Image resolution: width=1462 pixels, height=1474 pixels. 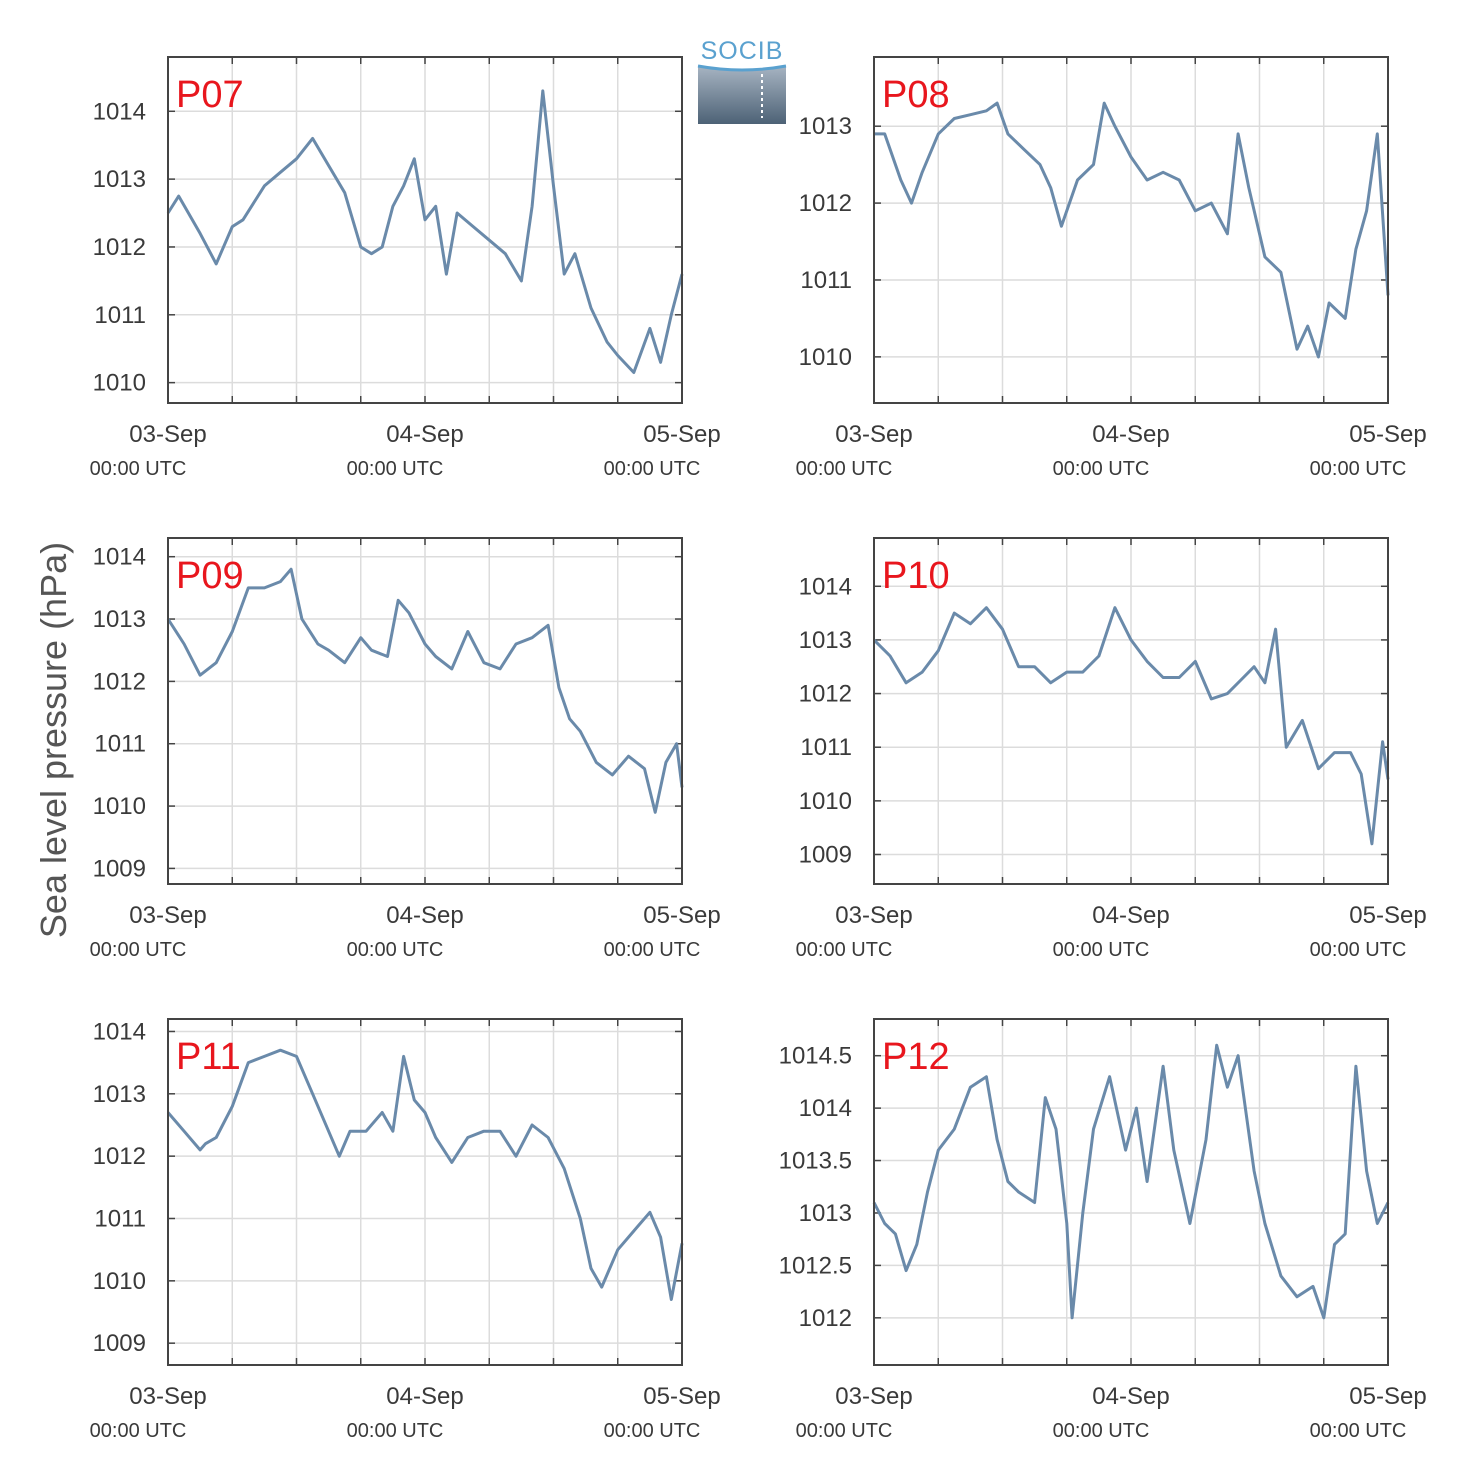 I want to click on series-line-p08, so click(x=1132, y=230).